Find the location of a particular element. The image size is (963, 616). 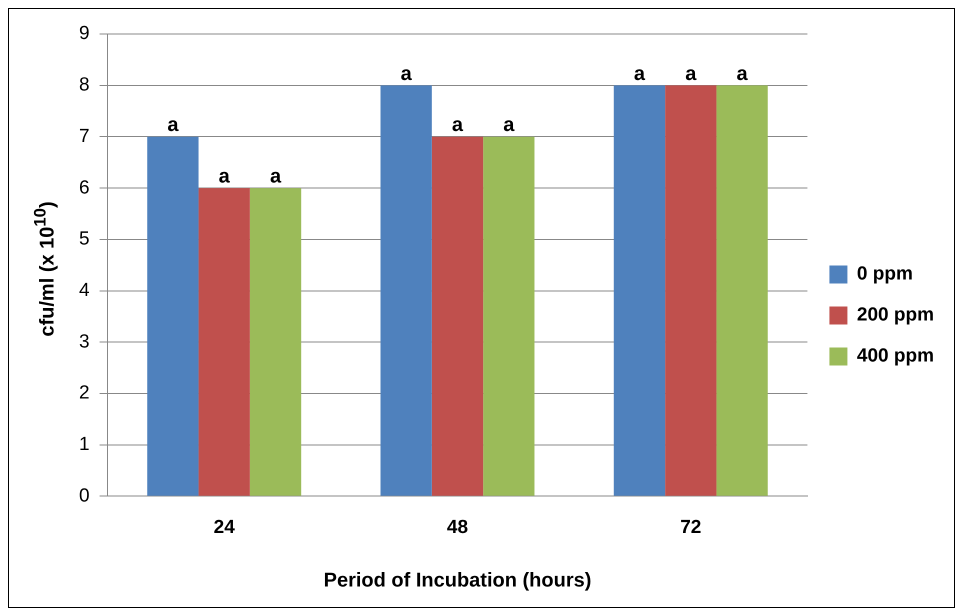

y-tick-label: 0 is located at coordinates (84, 495).